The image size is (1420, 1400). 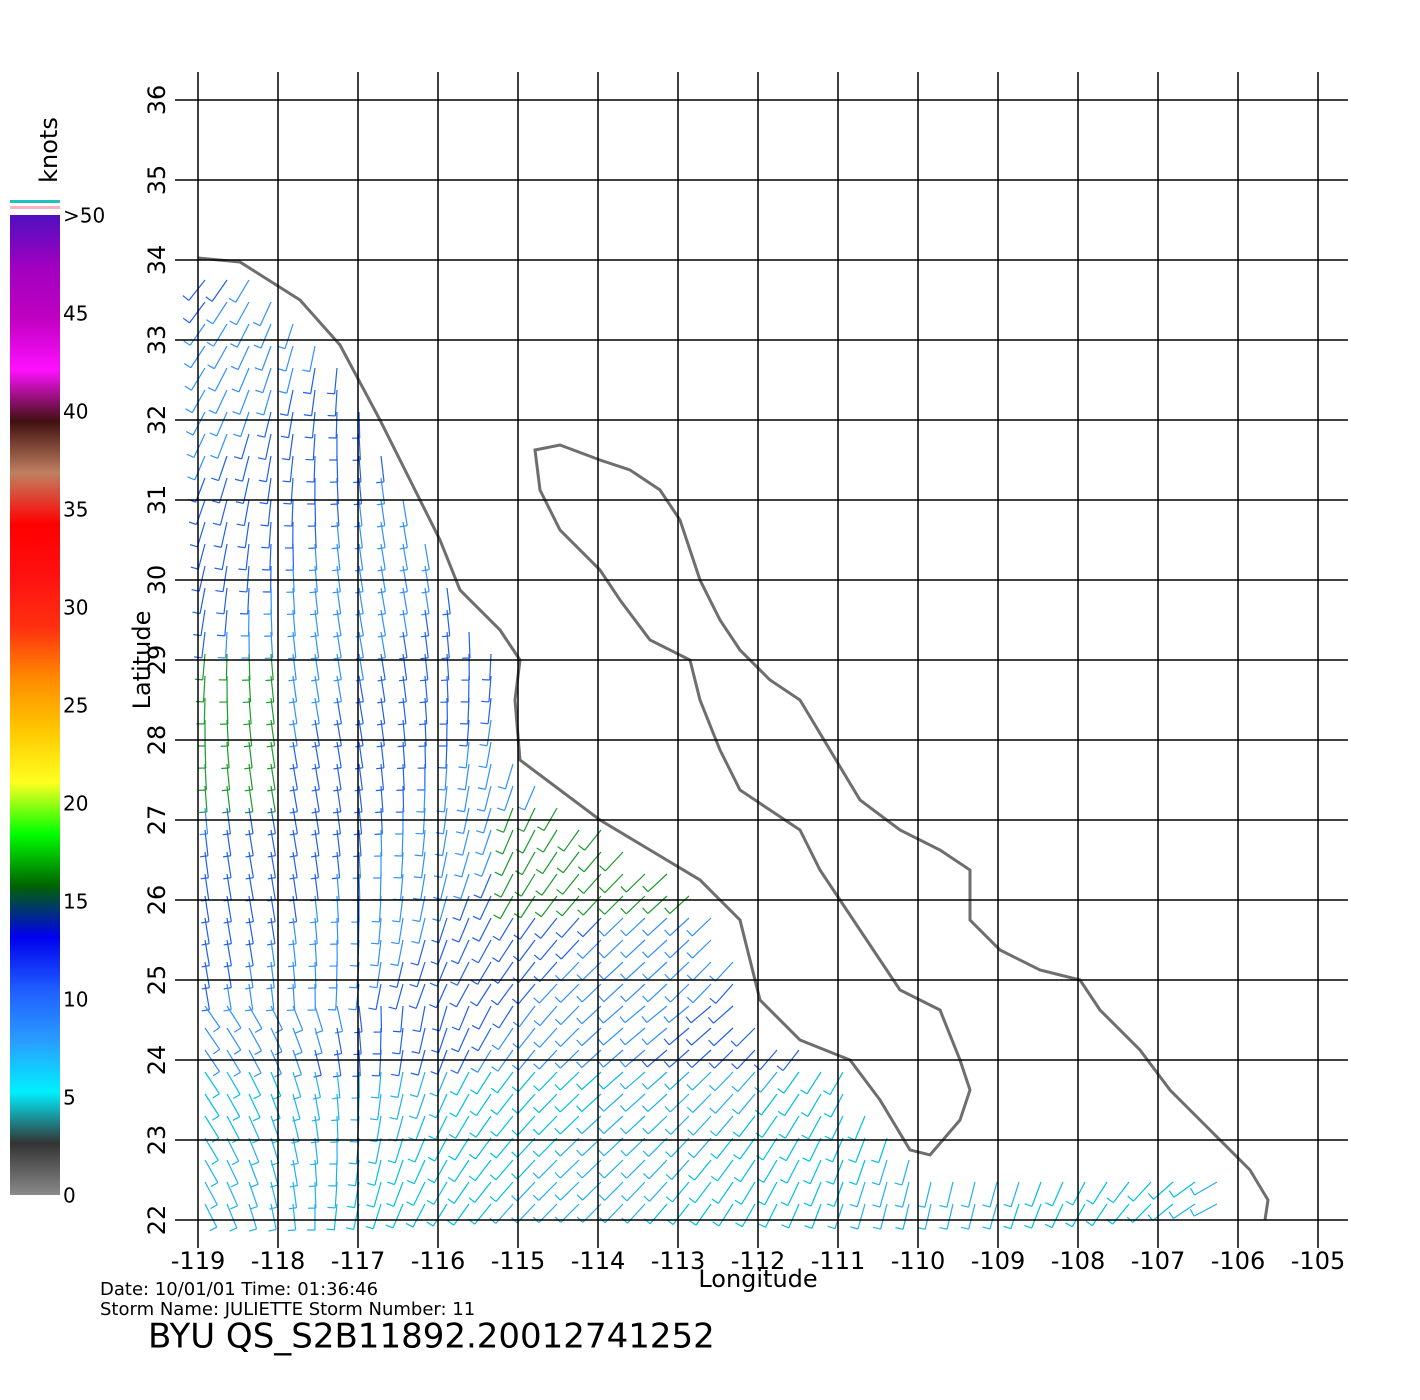 I want to click on colorbar-tick-label: 35, so click(x=75, y=510).